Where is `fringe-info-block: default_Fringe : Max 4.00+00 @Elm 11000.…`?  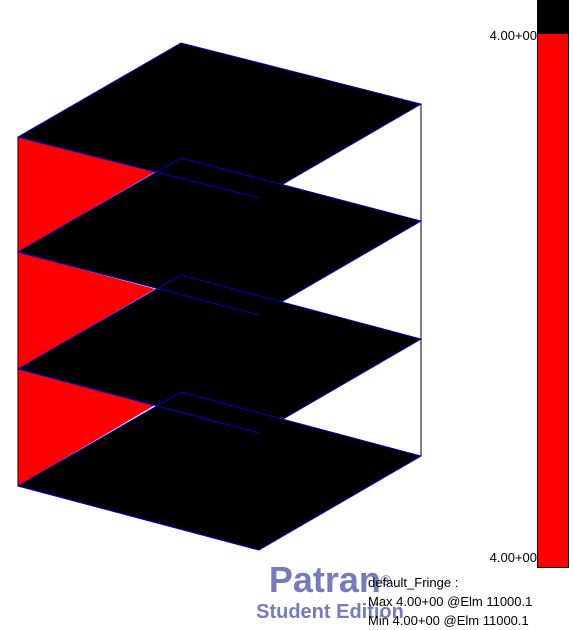
fringe-info-block: default_Fringe : Max 4.00+00 @Elm 11000.… is located at coordinates (450, 601).